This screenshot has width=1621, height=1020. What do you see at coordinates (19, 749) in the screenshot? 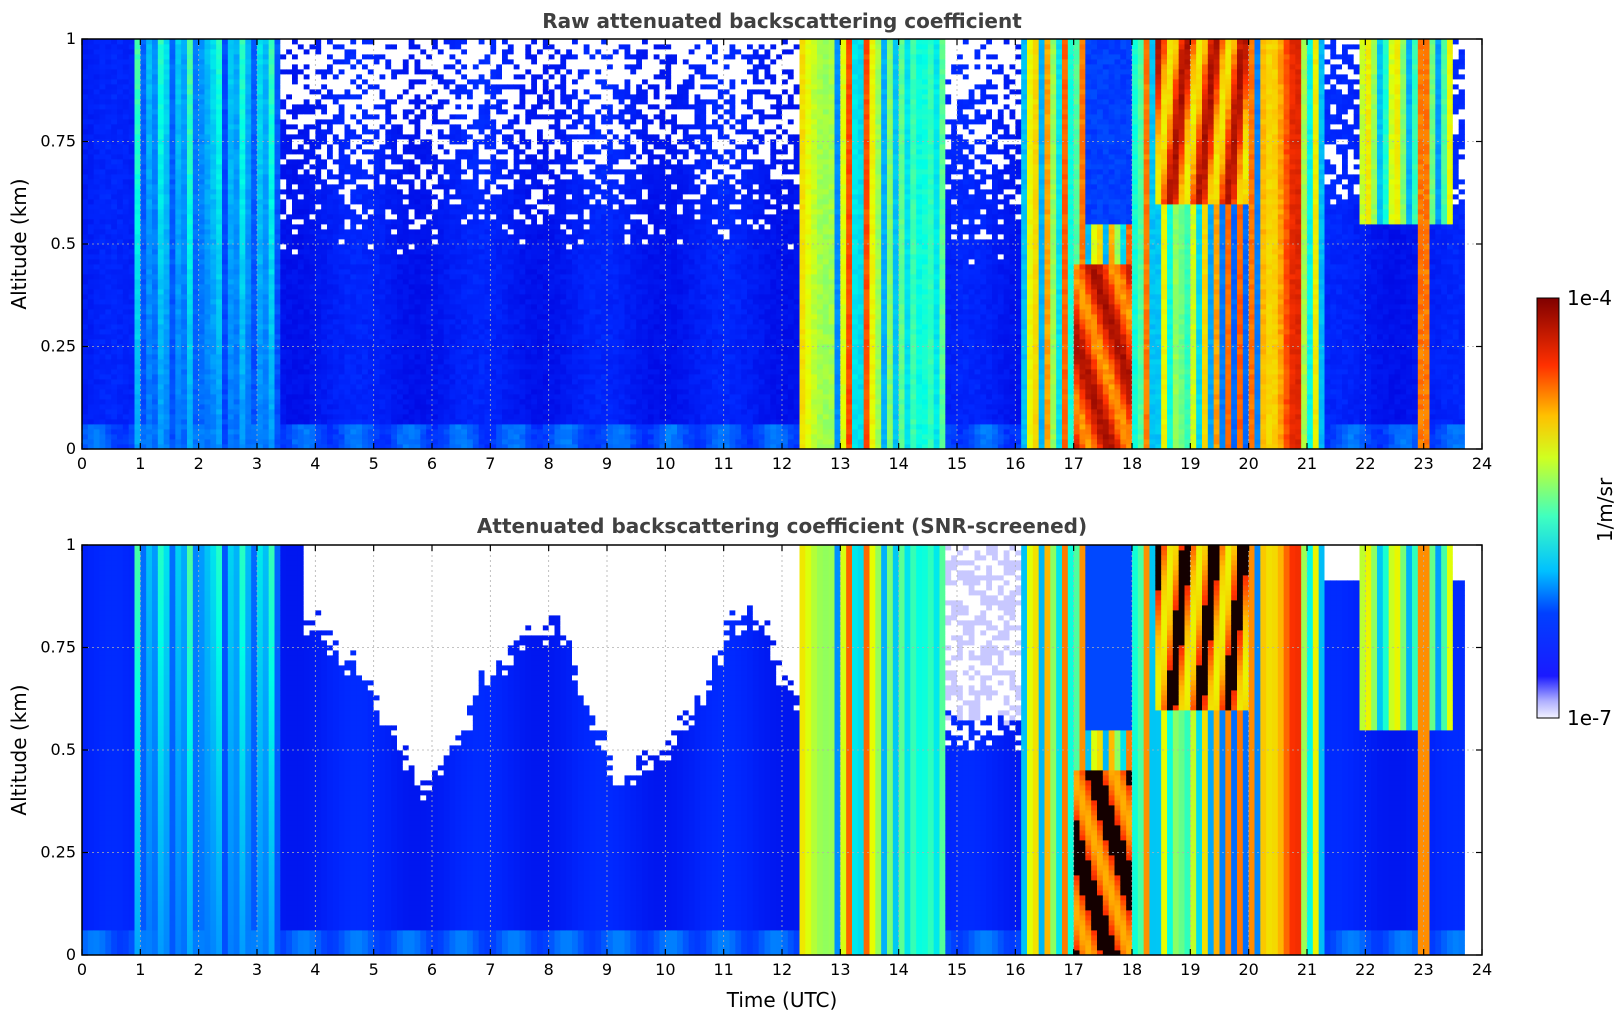
I see `bottom-y-axis-label: Altitude (km)` at bounding box center [19, 749].